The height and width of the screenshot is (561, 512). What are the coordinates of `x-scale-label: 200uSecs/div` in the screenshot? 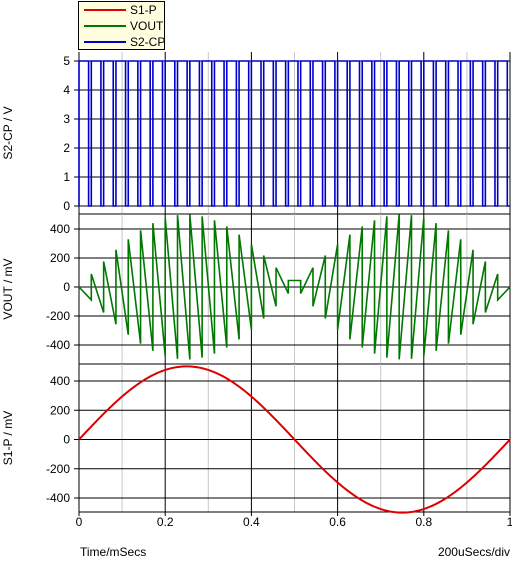 It's located at (474, 552).